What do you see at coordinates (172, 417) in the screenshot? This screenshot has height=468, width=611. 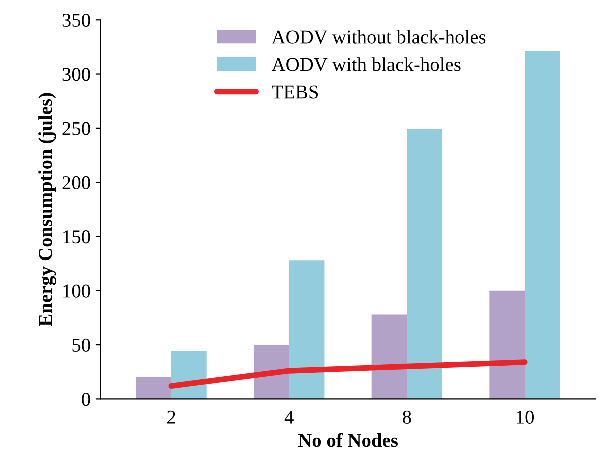 I see `x-tick-label: 2` at bounding box center [172, 417].